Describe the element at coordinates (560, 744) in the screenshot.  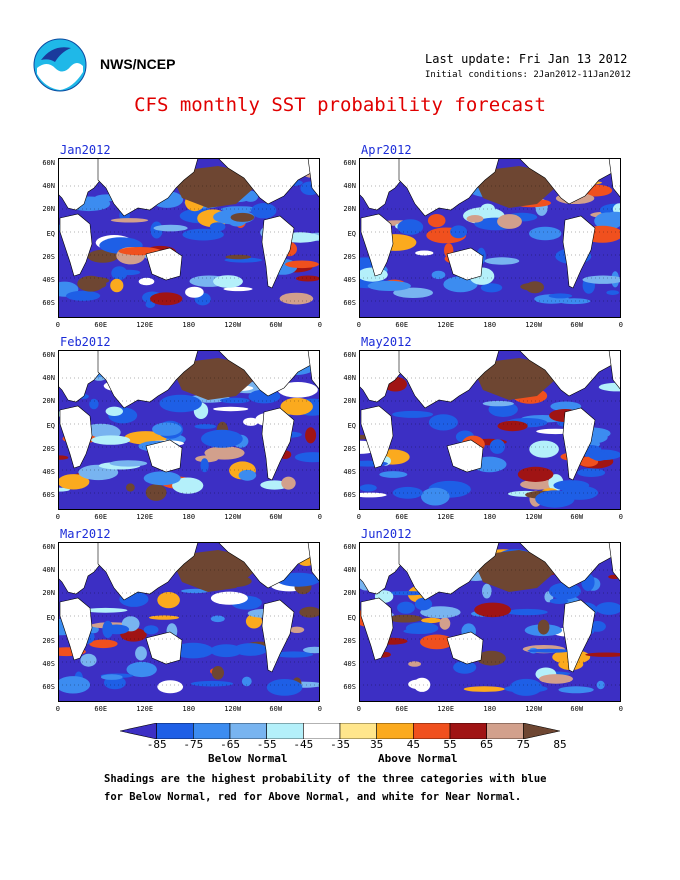
I see `colorbar-tick-label: 85` at that location.